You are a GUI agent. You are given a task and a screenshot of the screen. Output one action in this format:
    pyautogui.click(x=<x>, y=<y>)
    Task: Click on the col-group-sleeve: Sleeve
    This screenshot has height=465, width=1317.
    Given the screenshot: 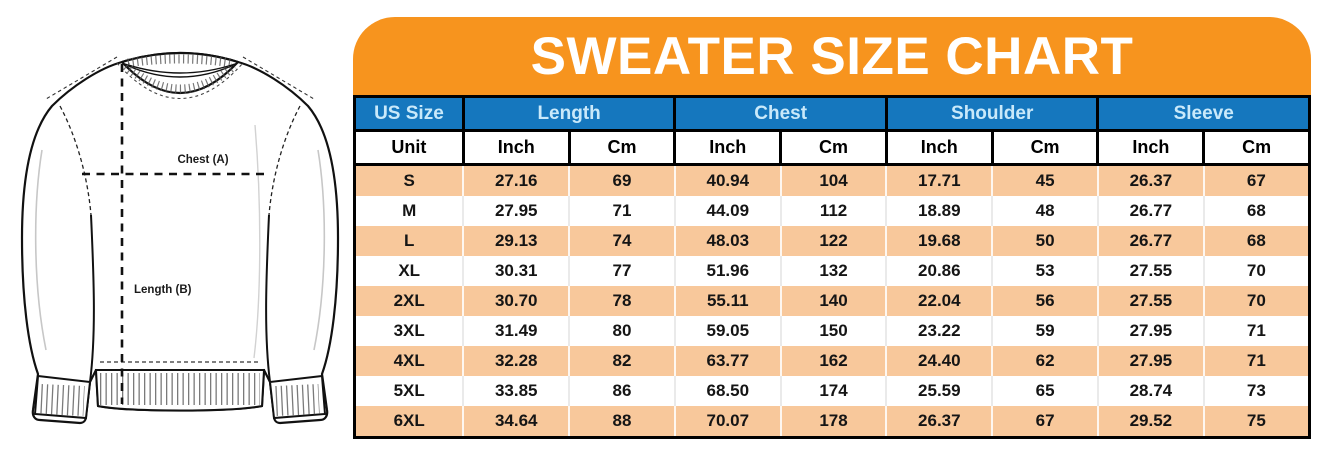 What is the action you would take?
    pyautogui.click(x=1203, y=113)
    